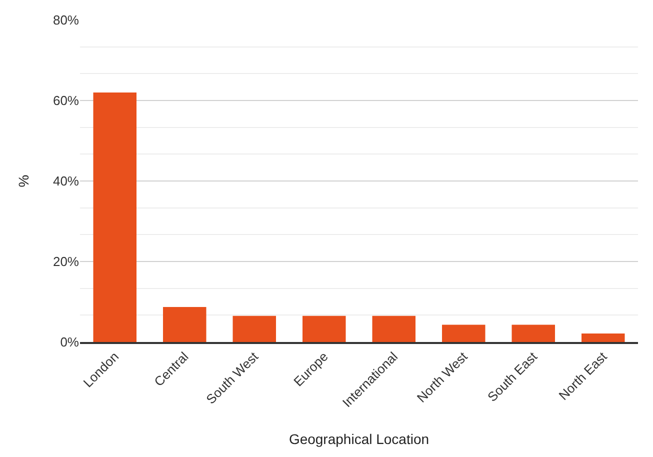 This screenshot has height=457, width=653. I want to click on x-axis-title: Geographical Location, so click(359, 438).